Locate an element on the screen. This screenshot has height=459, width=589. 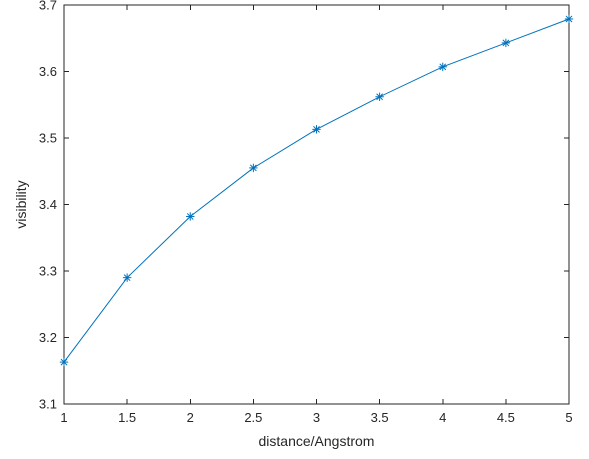
y-tick-label: 3.7 is located at coordinates (48, 6).